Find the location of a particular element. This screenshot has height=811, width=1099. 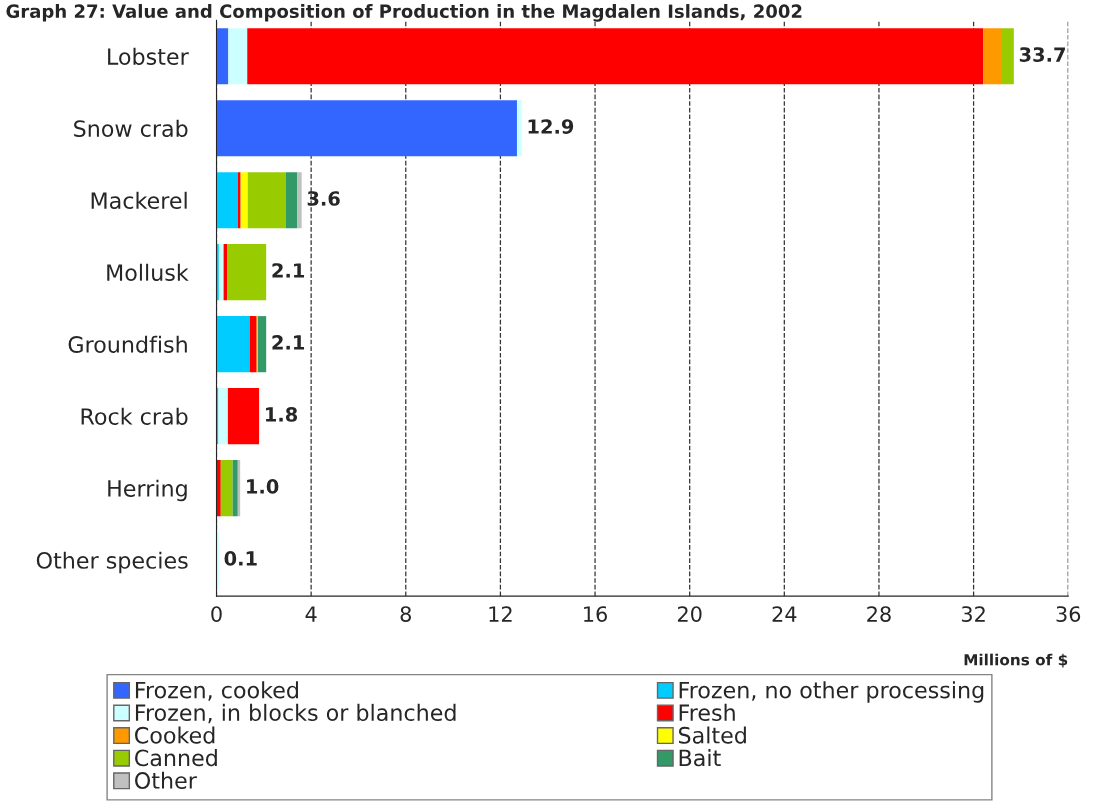

total-label: 3.6 is located at coordinates (323, 198).